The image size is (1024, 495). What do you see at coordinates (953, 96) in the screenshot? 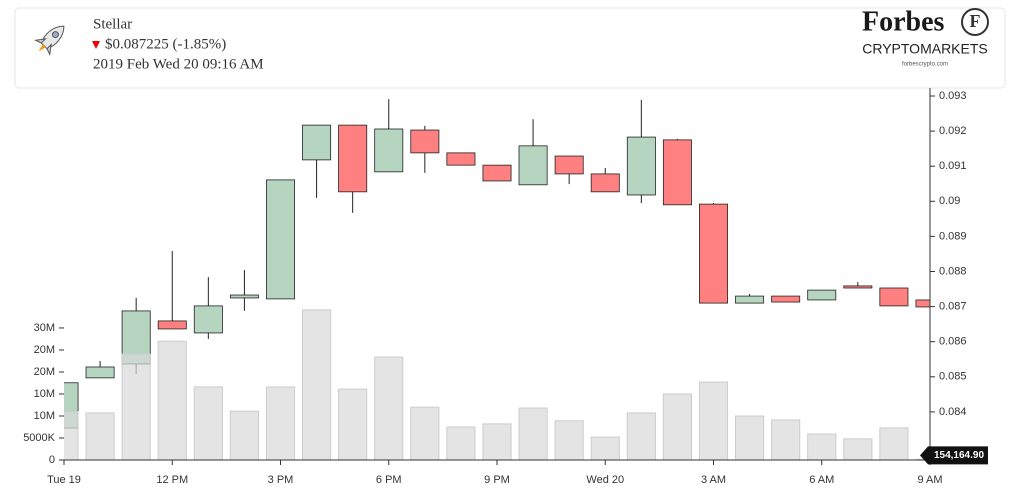
I see `y-tick-label: 0.093` at bounding box center [953, 96].